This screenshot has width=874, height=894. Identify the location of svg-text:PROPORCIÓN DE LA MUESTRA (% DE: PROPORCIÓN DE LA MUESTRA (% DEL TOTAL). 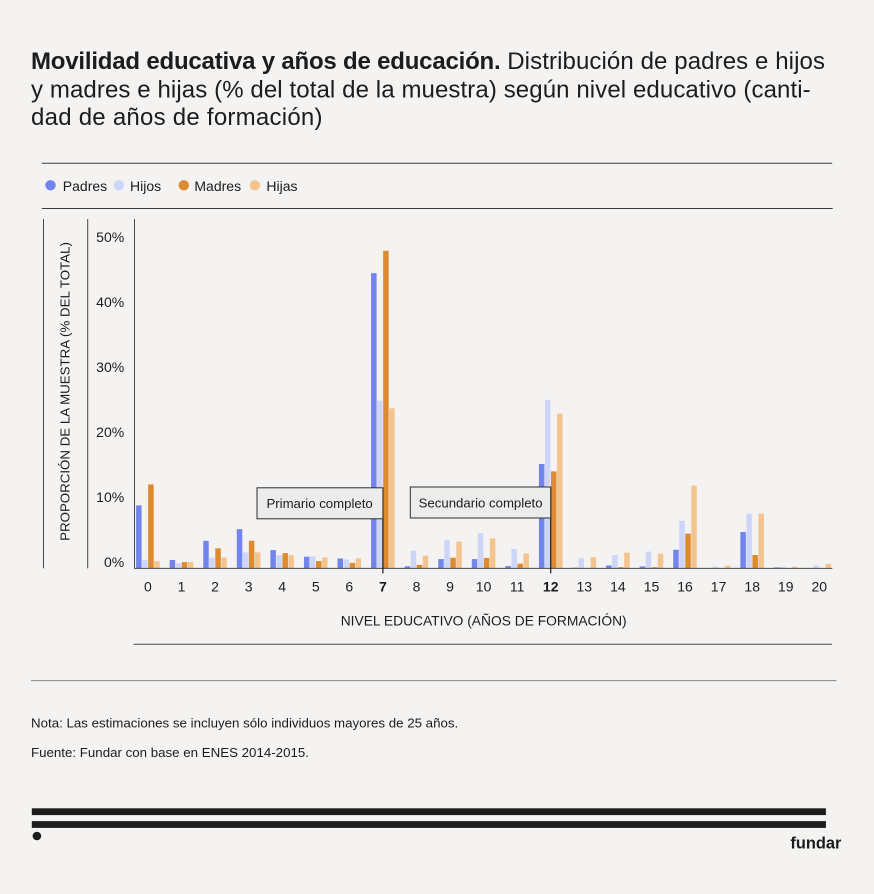
(65, 391).